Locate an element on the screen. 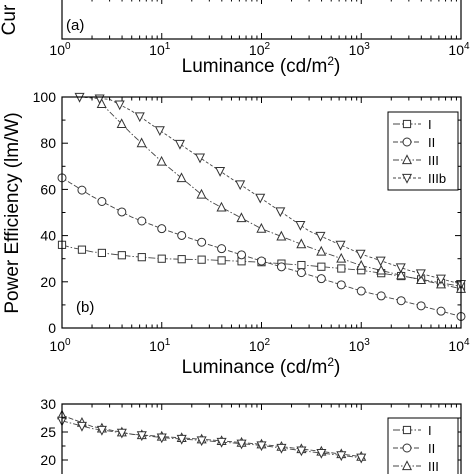 The image size is (474, 474). bottom-y-tick-label: 25 is located at coordinates (48, 432).